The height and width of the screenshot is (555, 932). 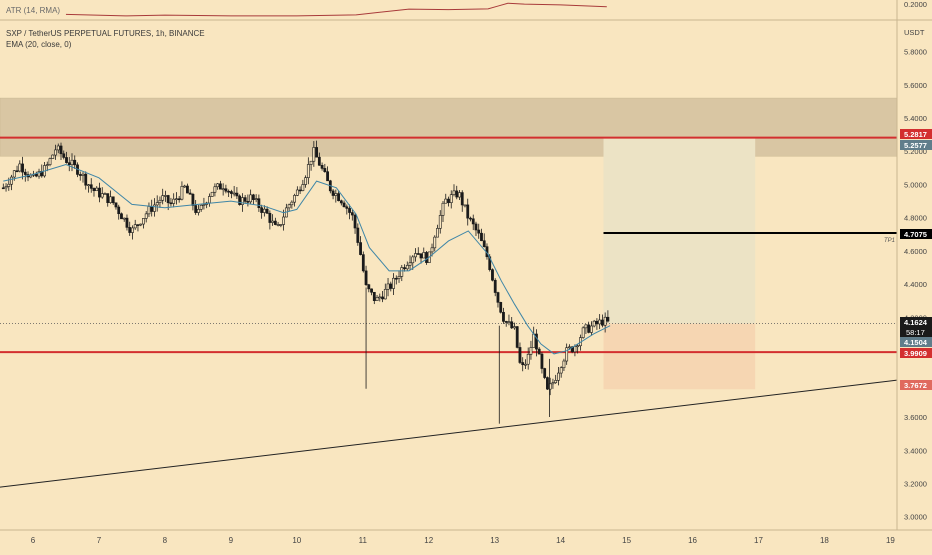 What do you see at coordinates (915, 417) in the screenshot?
I see `price-tick-label: 3.6000` at bounding box center [915, 417].